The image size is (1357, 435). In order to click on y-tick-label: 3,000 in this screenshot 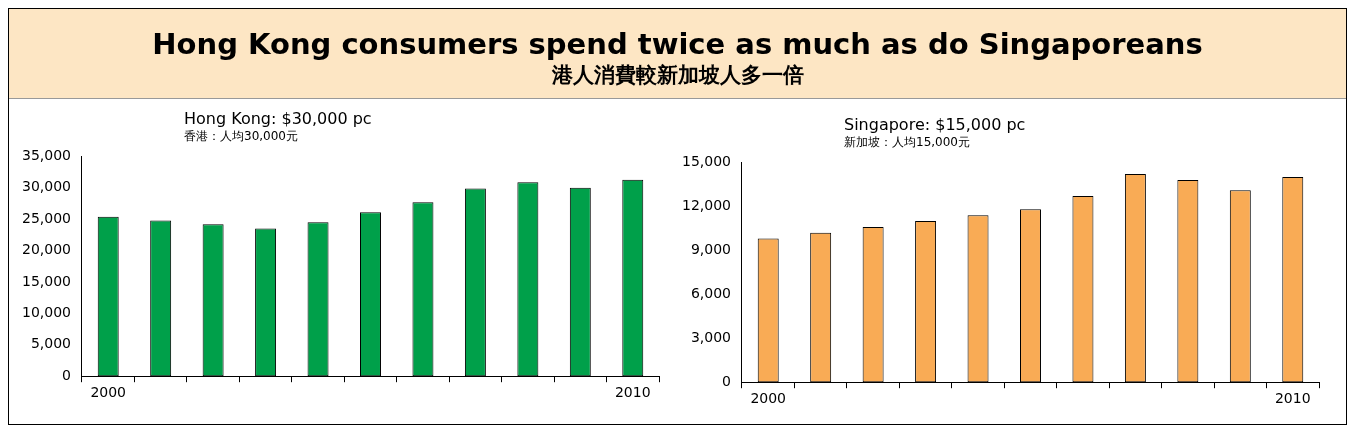, I will do `click(710, 336)`.